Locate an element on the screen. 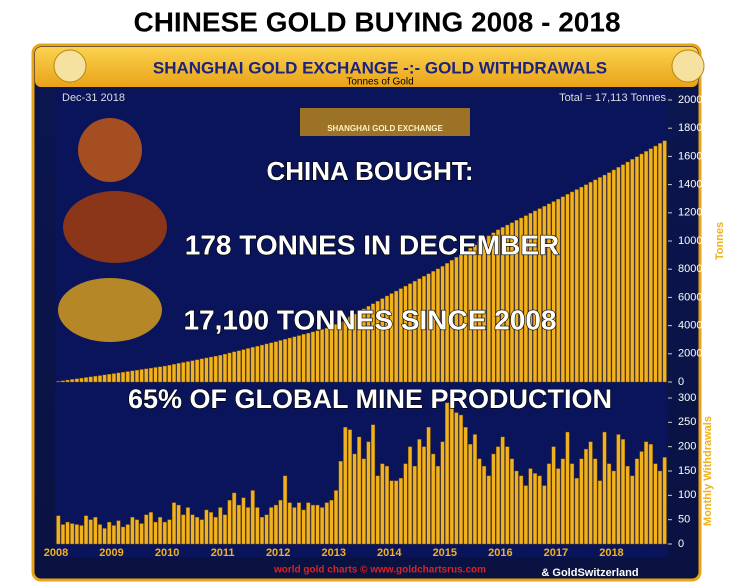 The height and width of the screenshot is (587, 754). y-tick-label: 300 is located at coordinates (687, 398).